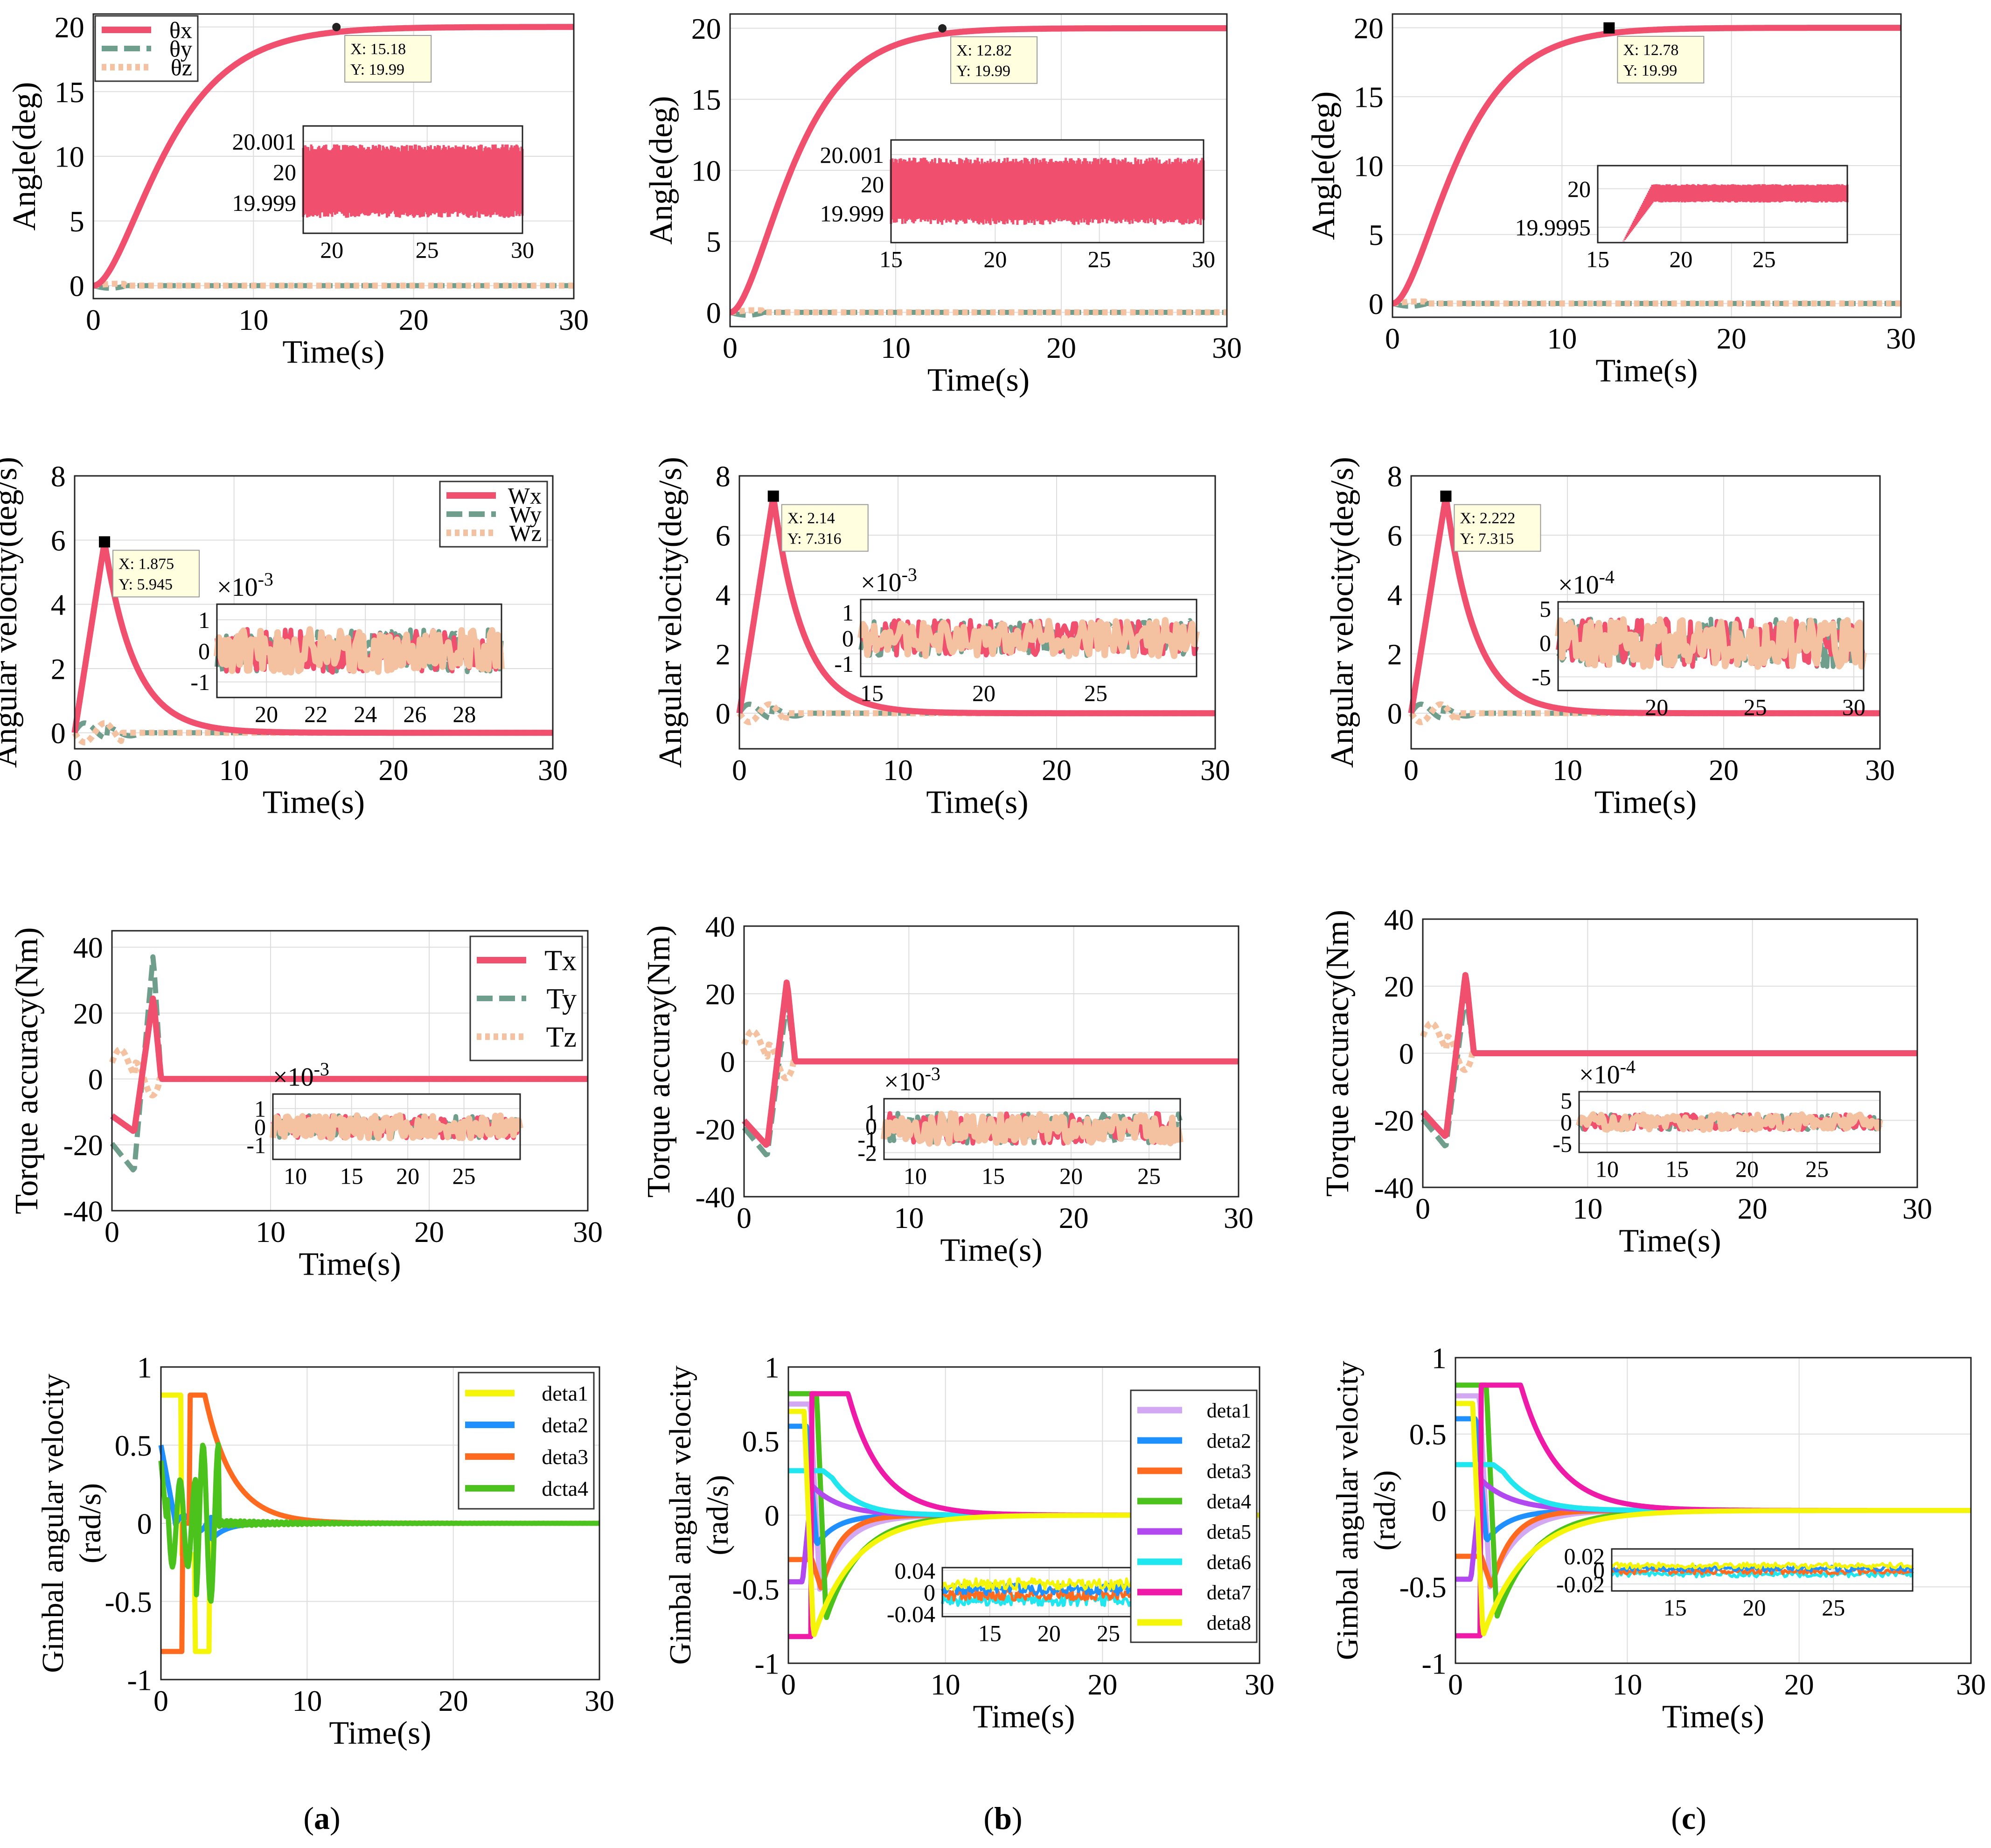 The width and height of the screenshot is (1991, 1848). I want to click on b2-ytick-label-1: 2, so click(723, 654).